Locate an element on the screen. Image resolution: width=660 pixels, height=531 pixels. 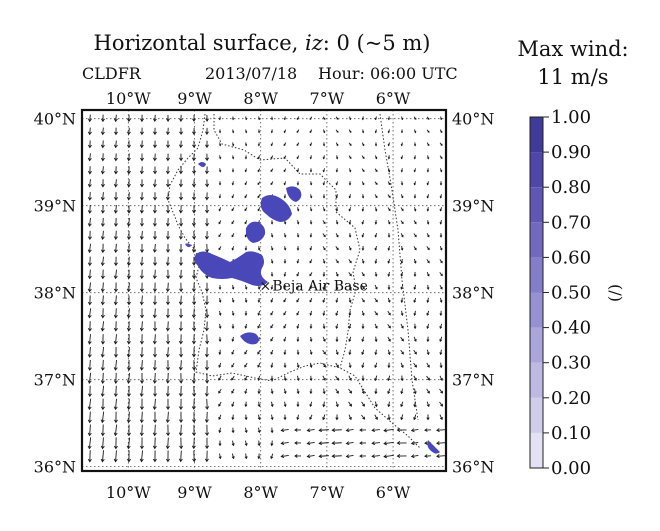
colorbar-tick-label: 0.20 is located at coordinates (571, 398).